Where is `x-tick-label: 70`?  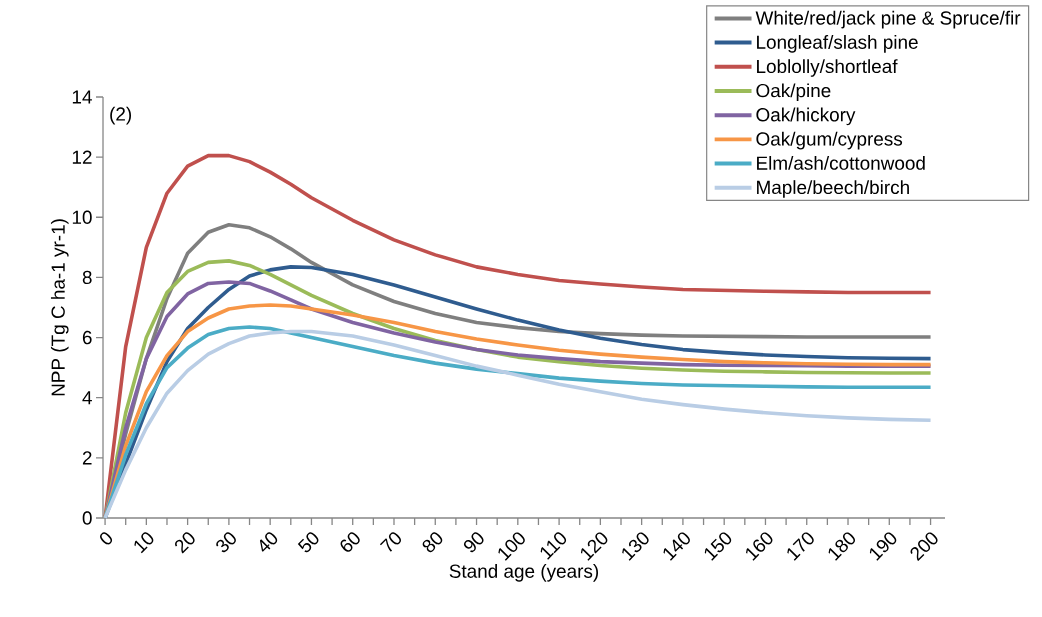 x-tick-label: 70 is located at coordinates (390, 542).